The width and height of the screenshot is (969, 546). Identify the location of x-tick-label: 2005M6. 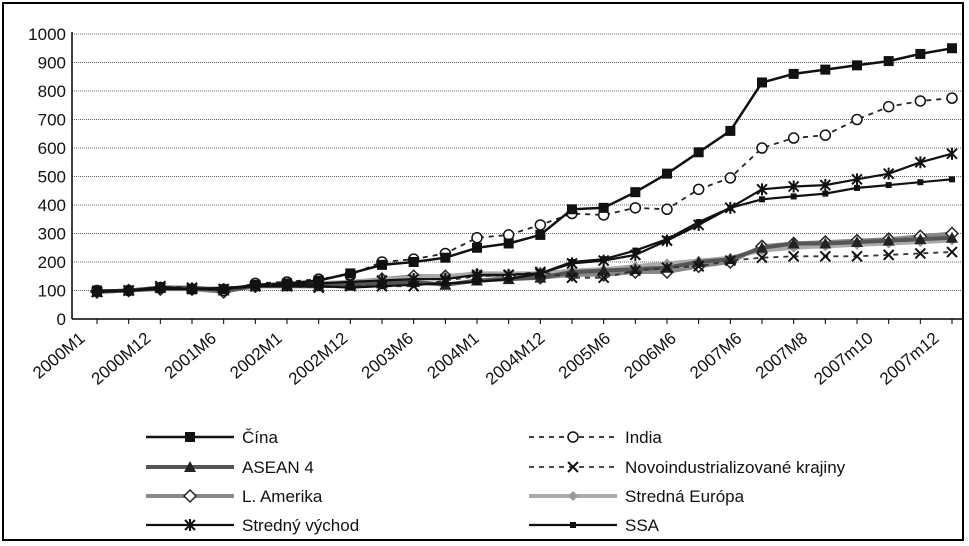
(584, 356).